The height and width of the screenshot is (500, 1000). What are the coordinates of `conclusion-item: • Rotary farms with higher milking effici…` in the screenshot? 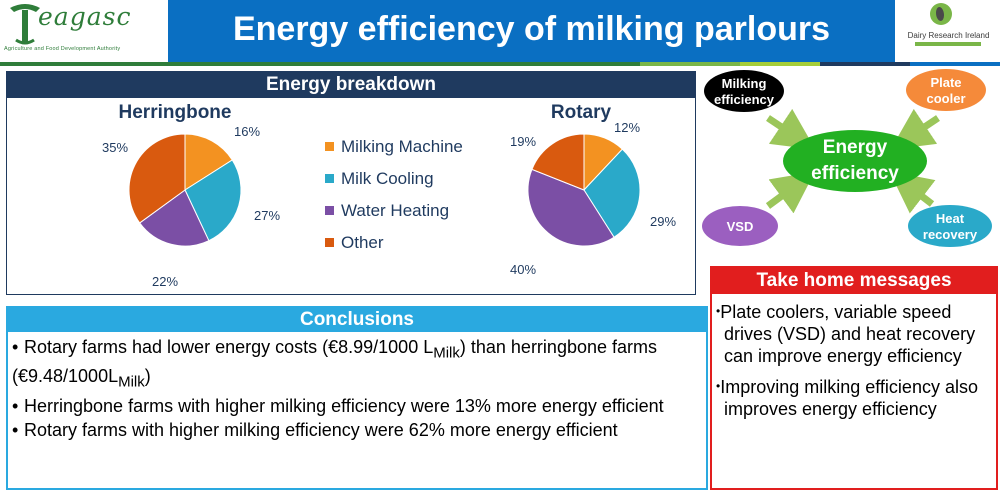 It's located at (315, 430).